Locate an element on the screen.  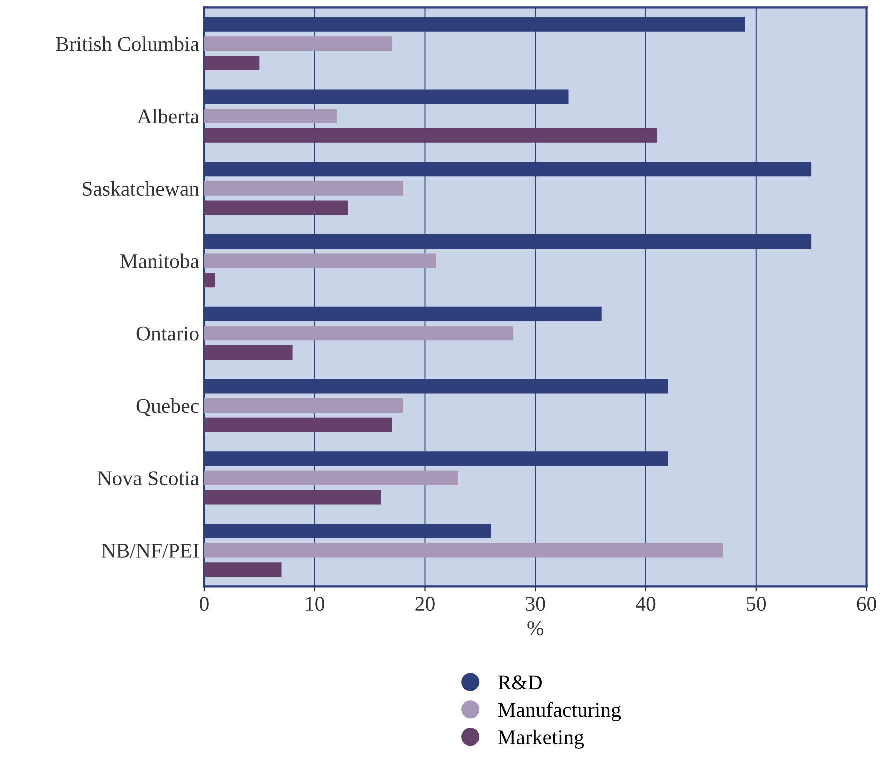
y-tick-label: Manitoba is located at coordinates (160, 261).